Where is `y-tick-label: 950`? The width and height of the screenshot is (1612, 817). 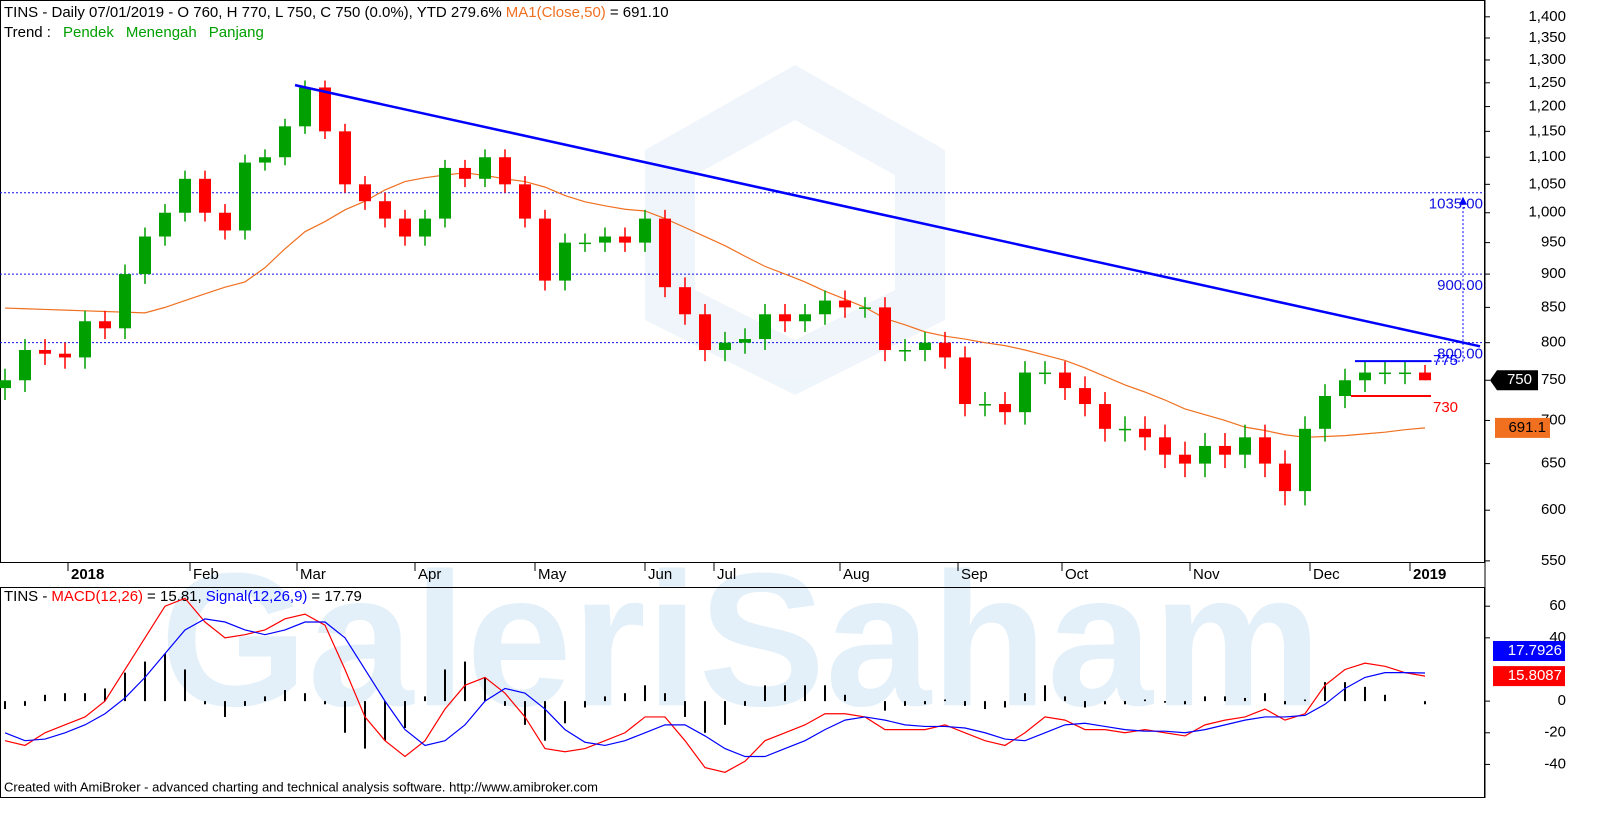 y-tick-label: 950 is located at coordinates (1553, 242).